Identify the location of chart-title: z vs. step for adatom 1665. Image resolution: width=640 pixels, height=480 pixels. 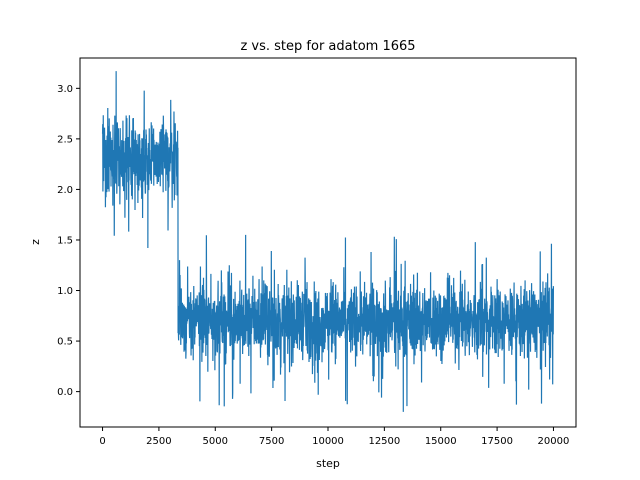
(327, 46).